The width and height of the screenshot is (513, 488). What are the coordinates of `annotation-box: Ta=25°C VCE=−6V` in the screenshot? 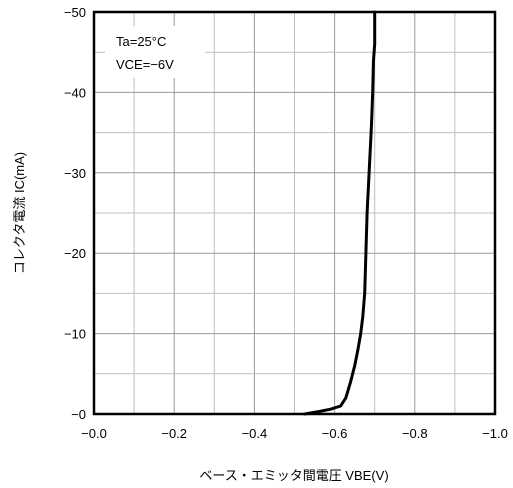 It's located at (155, 52).